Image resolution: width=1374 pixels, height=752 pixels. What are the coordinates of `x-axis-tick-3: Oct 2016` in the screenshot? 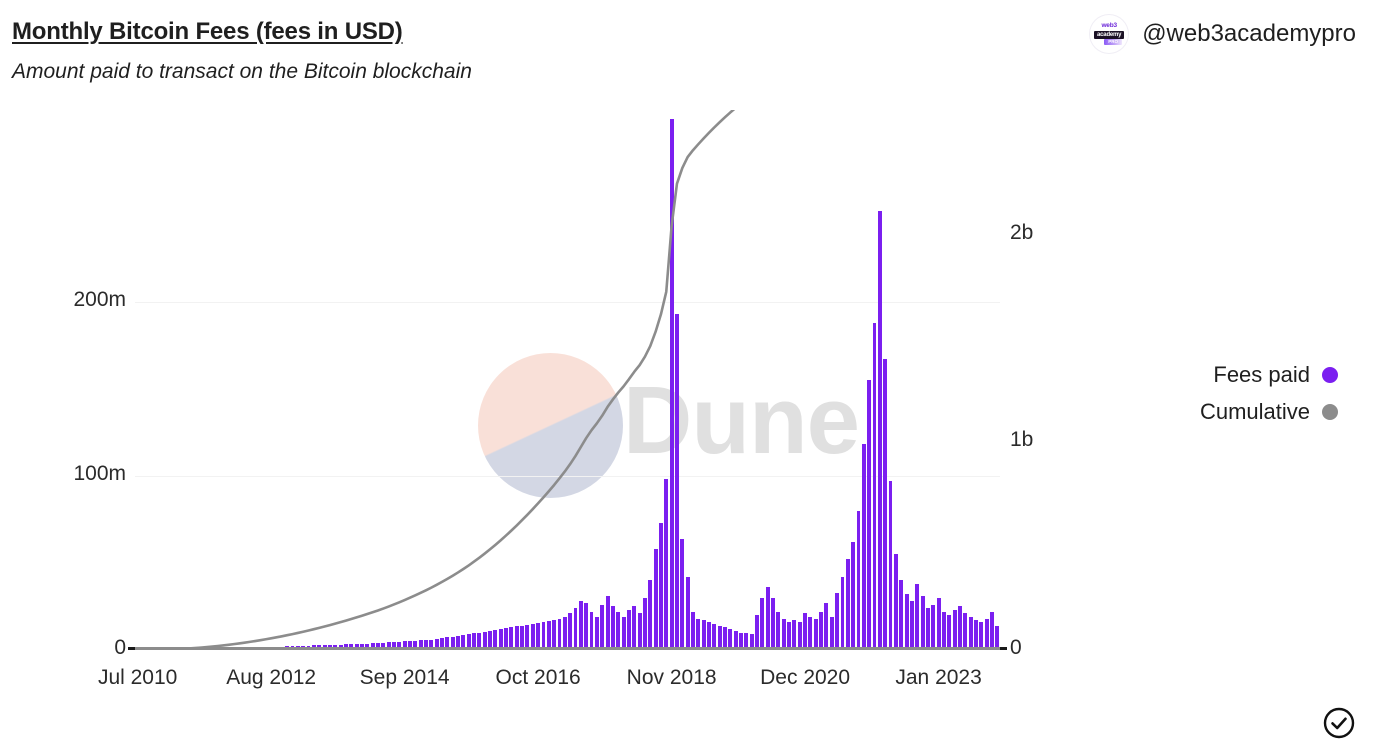 It's located at (538, 677).